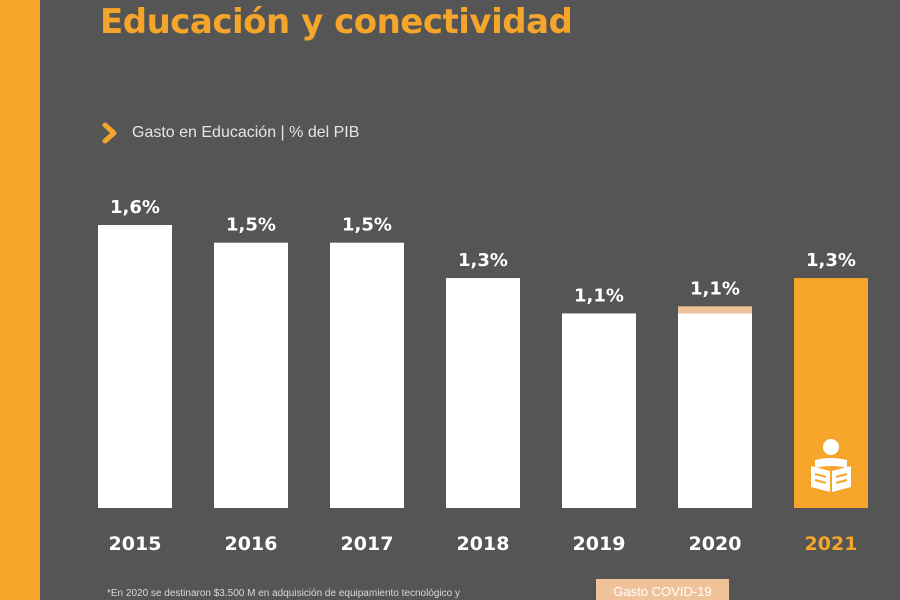  I want to click on year-label-2021: 2021, so click(831, 544).